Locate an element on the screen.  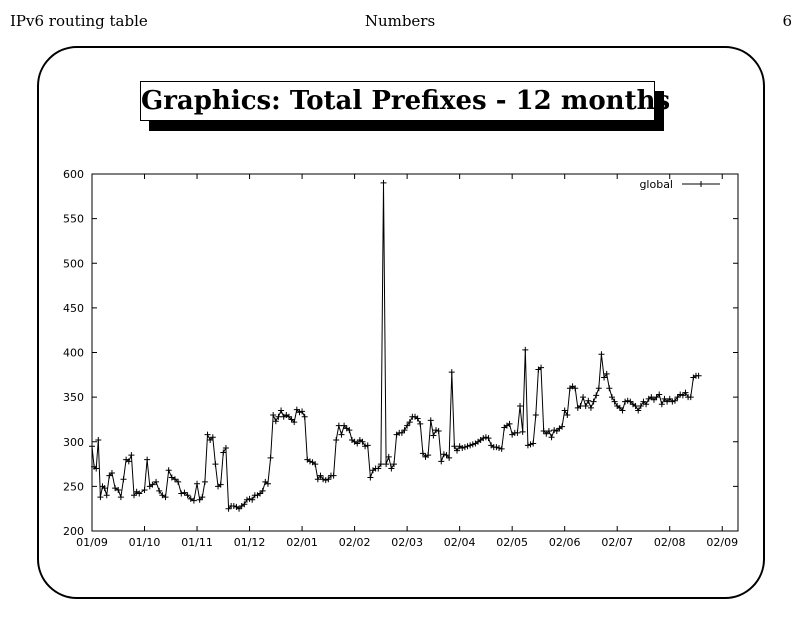
y-tick-label: 400 is located at coordinates (73, 353).